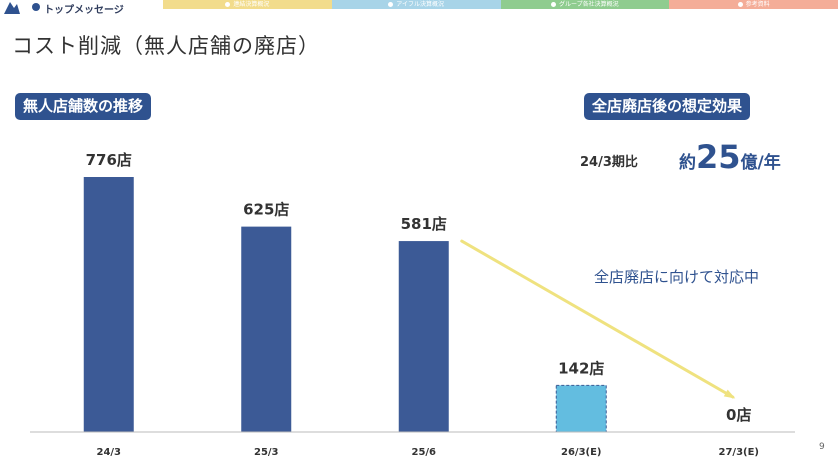  What do you see at coordinates (581, 408) in the screenshot?
I see `bar-26/3(E)` at bounding box center [581, 408].